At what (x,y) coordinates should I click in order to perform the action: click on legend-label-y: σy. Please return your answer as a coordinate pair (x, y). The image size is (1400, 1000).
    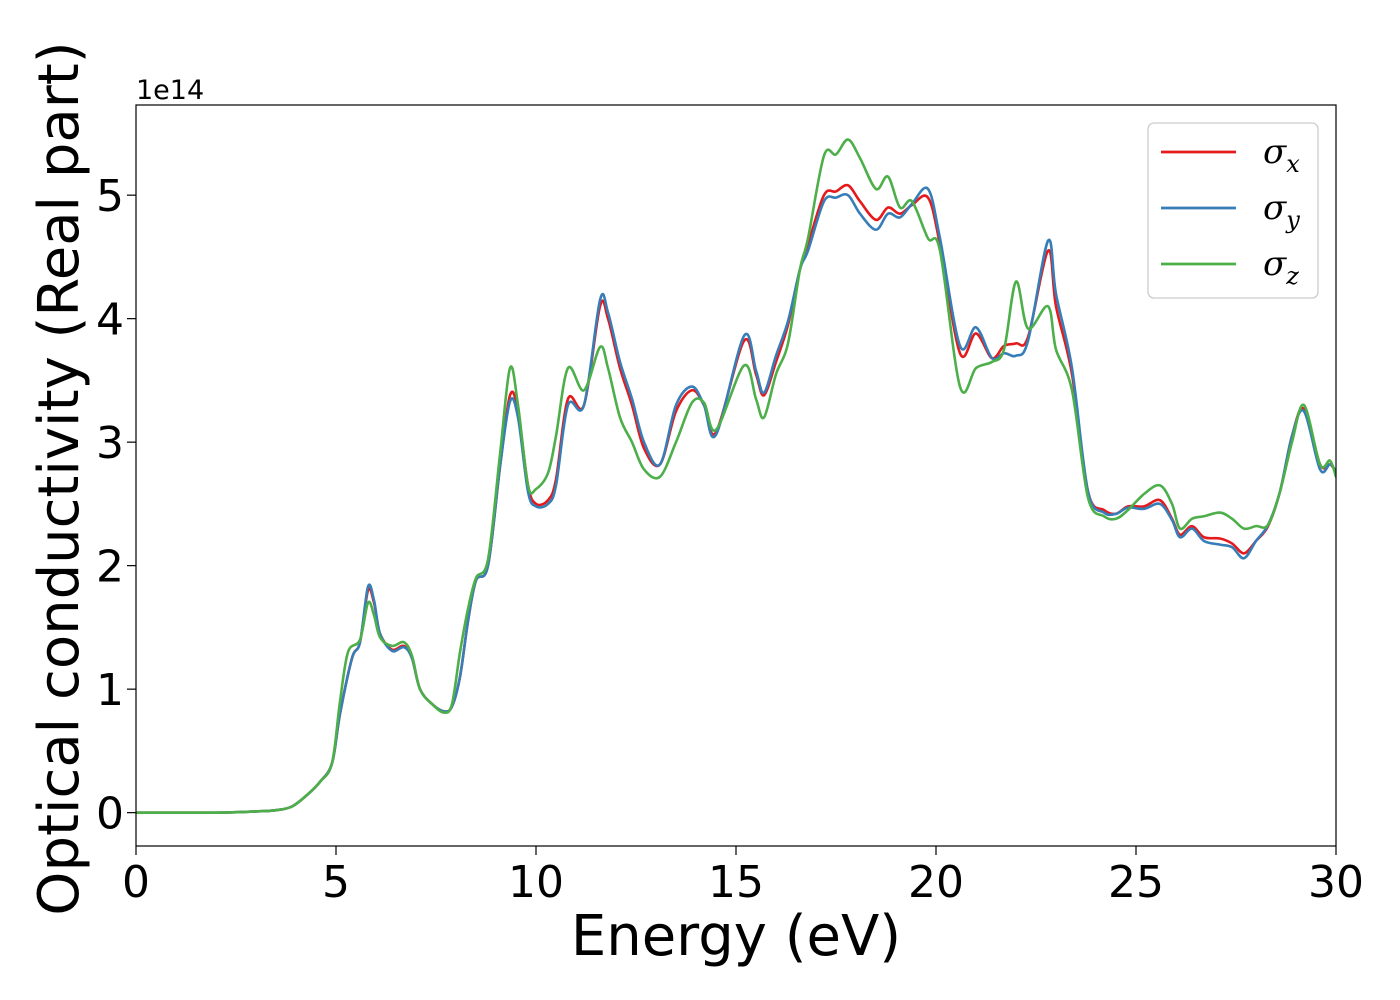
    Looking at the image, I should click on (1281, 211).